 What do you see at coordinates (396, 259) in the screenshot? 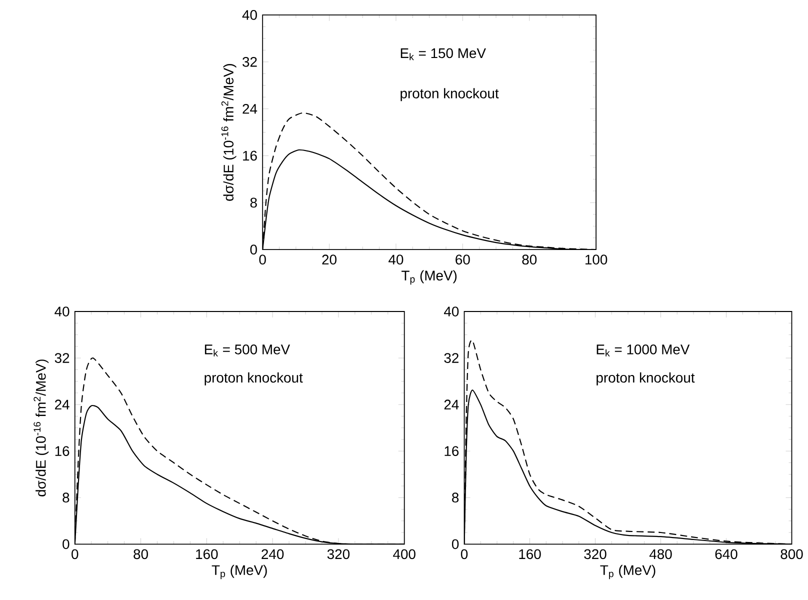
I see `x-tick-label: 40` at bounding box center [396, 259].